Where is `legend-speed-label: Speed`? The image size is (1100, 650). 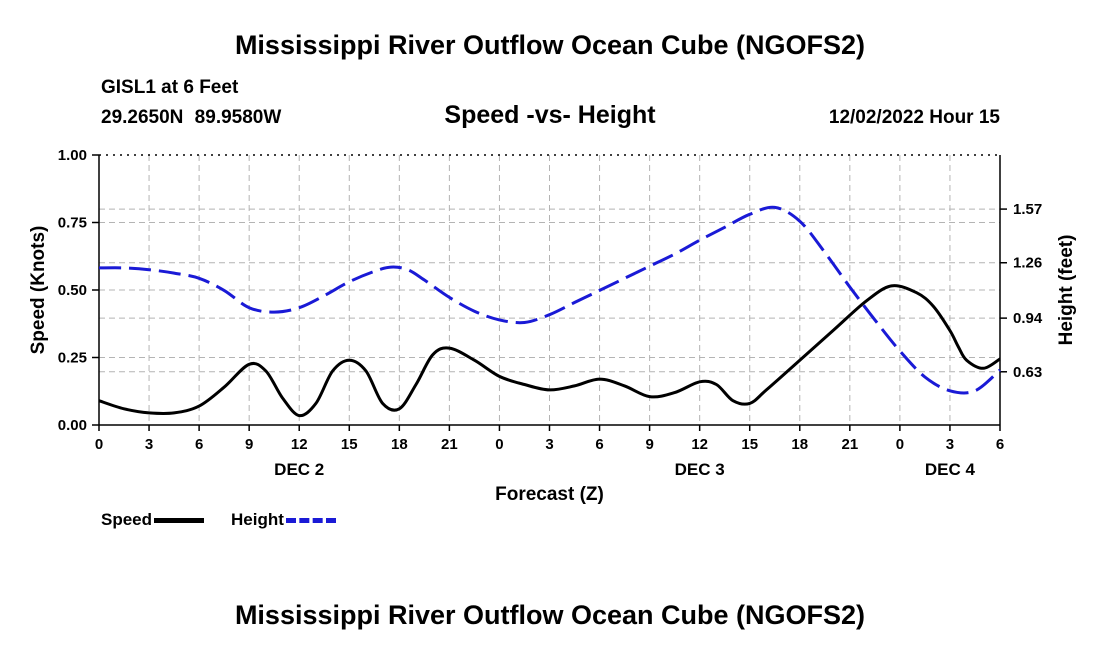 legend-speed-label: Speed is located at coordinates (127, 519).